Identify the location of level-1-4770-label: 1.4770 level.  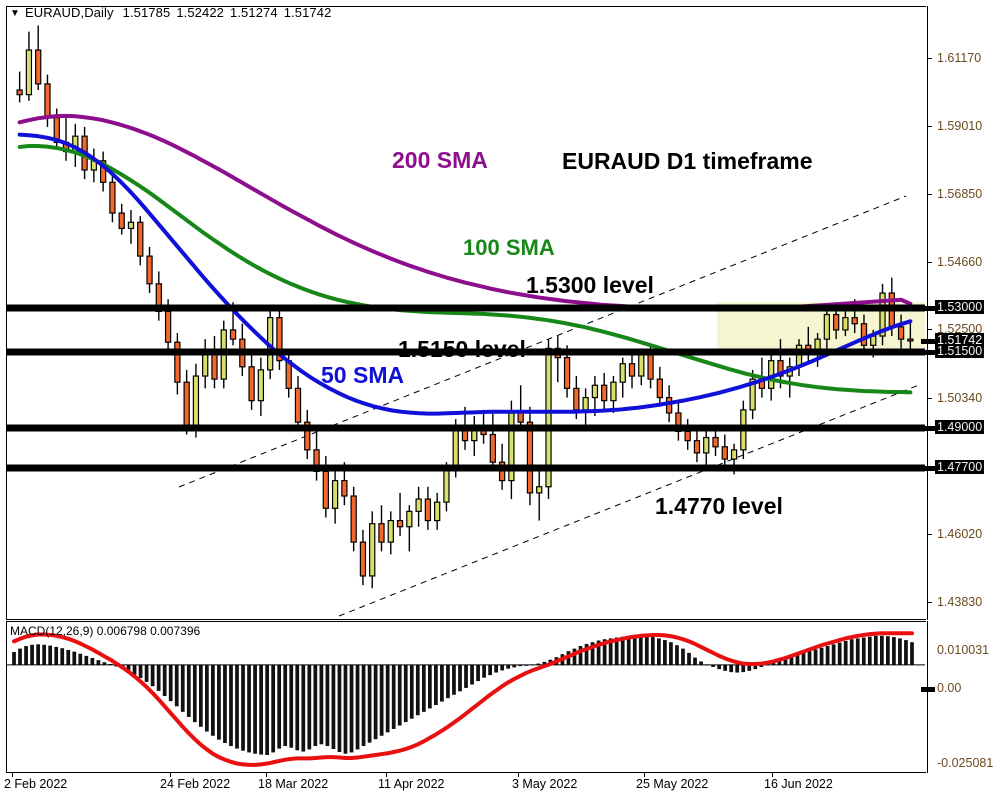
(719, 506).